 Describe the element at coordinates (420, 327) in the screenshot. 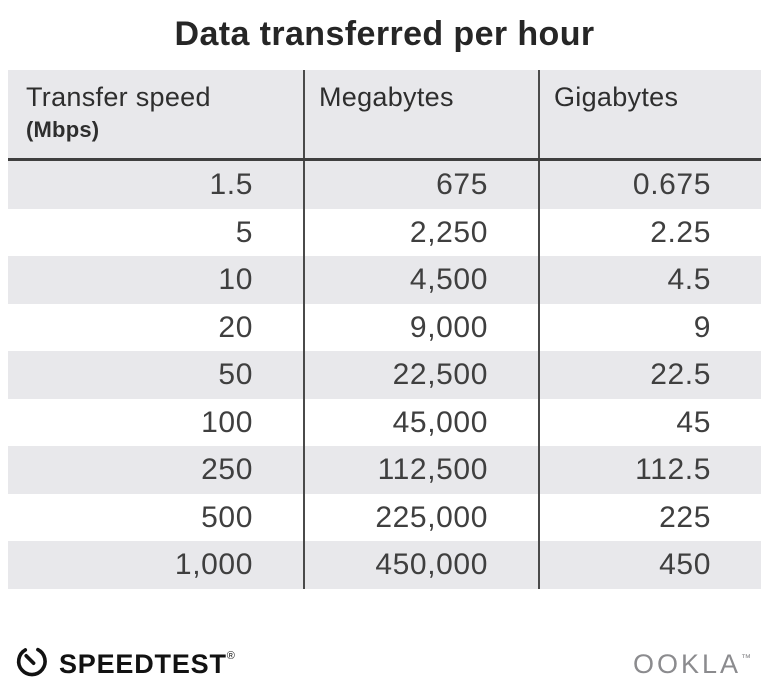

I see `cell-megabytes: 9,000` at that location.